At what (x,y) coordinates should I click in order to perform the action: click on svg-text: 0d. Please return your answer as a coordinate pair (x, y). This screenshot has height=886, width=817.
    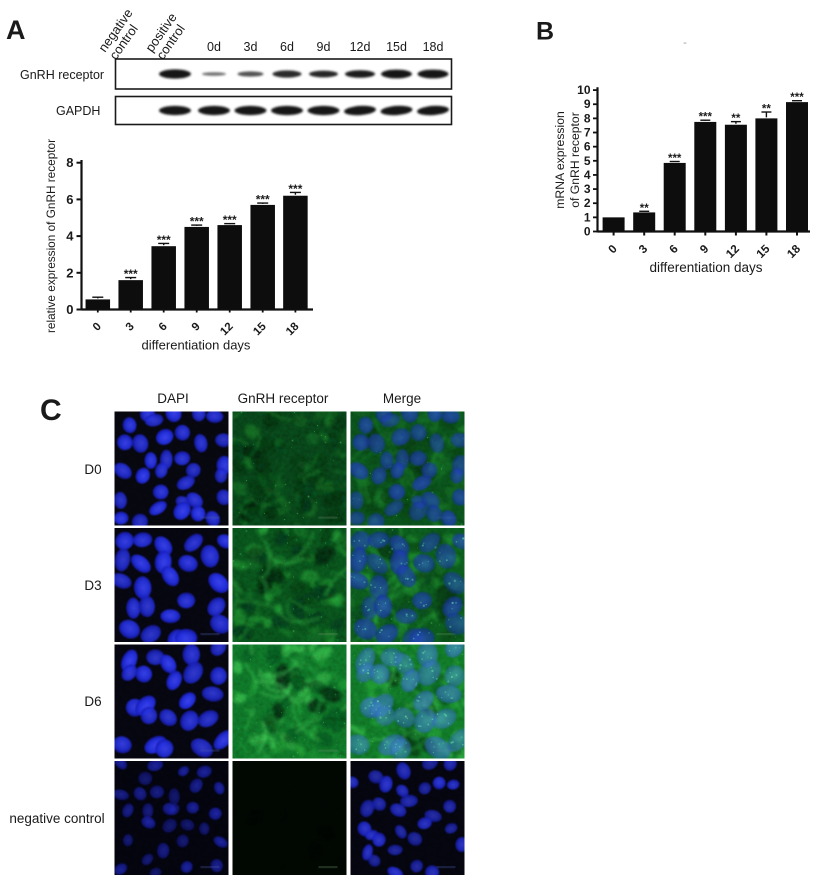
    Looking at the image, I should click on (214, 47).